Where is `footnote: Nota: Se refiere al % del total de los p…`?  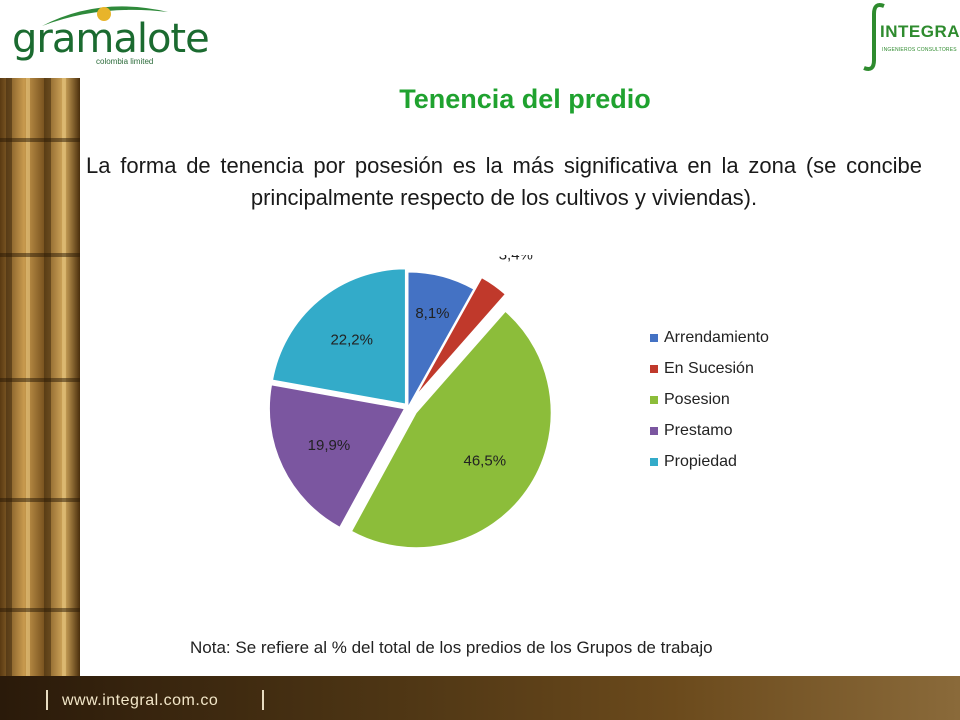 footnote: Nota: Se refiere al % del total de los p… is located at coordinates (451, 647).